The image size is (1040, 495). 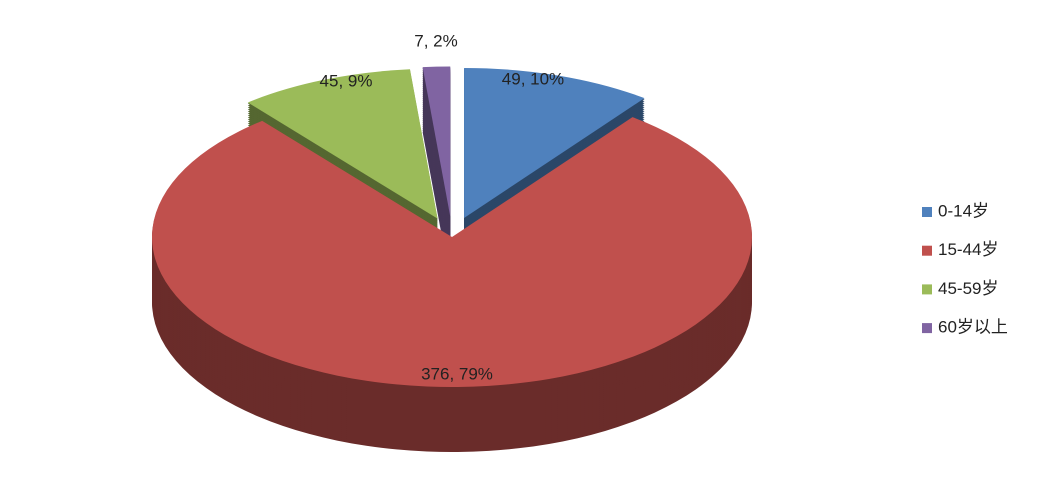 I want to click on data-label: 45, 9%, so click(x=346, y=80).